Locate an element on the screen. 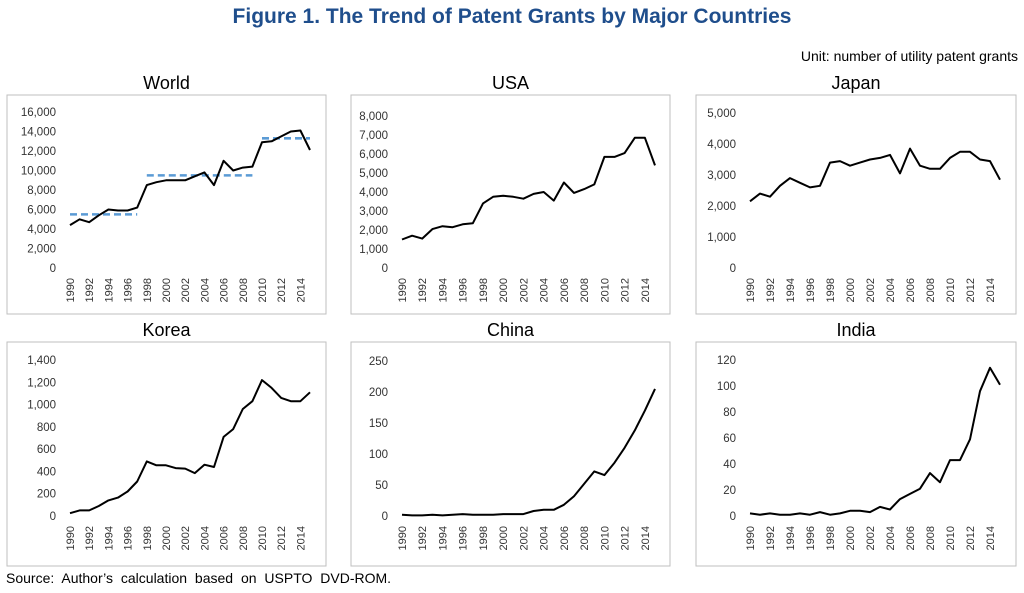 The width and height of the screenshot is (1024, 593). y-tick-label: 5,000 is located at coordinates (373, 174).